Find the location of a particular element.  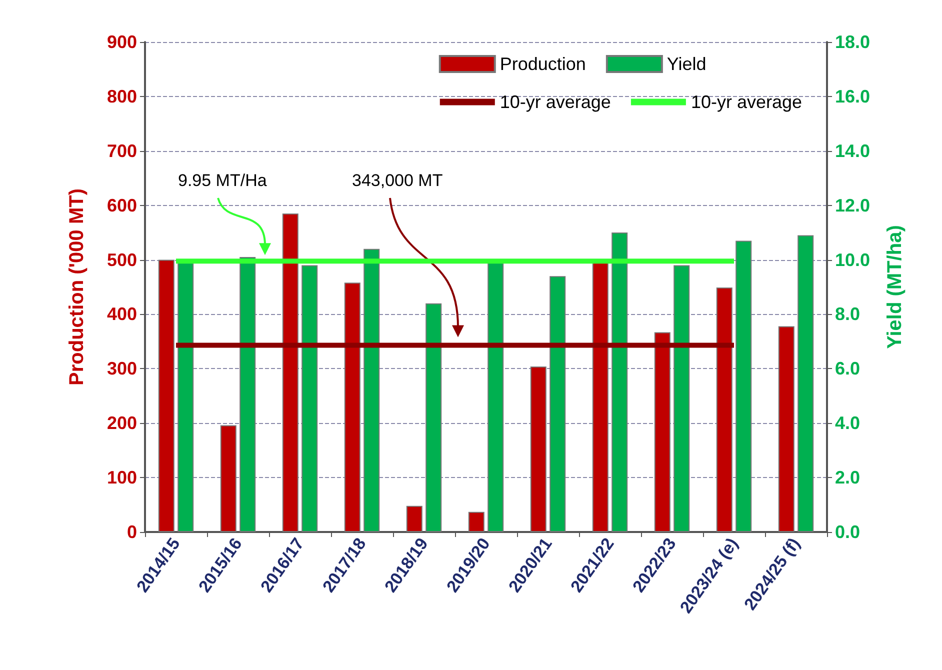

y2-axis-title: Yield (MT/ha) is located at coordinates (895, 287).